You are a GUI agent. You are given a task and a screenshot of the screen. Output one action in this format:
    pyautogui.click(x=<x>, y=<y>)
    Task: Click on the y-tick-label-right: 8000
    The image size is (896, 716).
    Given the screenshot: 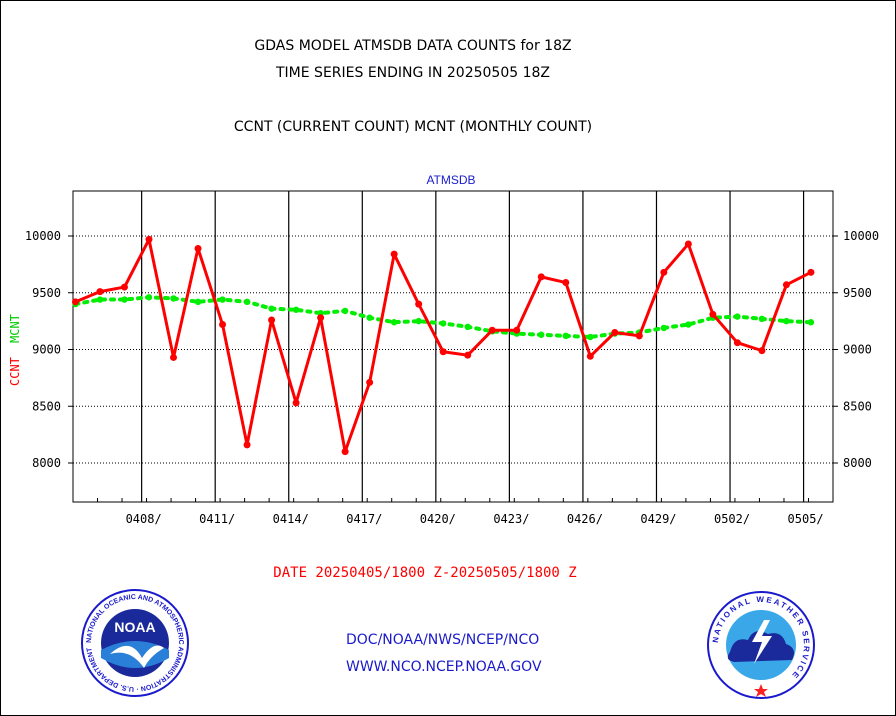 What is the action you would take?
    pyautogui.click(x=857, y=463)
    